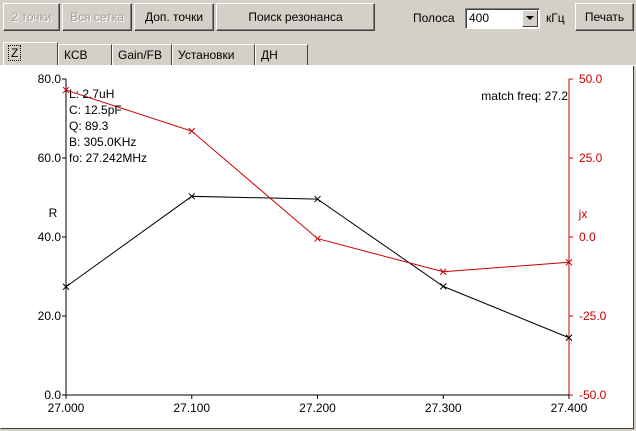 Image resolution: width=636 pixels, height=431 pixels. What do you see at coordinates (213, 54) in the screenshot?
I see `tab-settings: Установки` at bounding box center [213, 54].